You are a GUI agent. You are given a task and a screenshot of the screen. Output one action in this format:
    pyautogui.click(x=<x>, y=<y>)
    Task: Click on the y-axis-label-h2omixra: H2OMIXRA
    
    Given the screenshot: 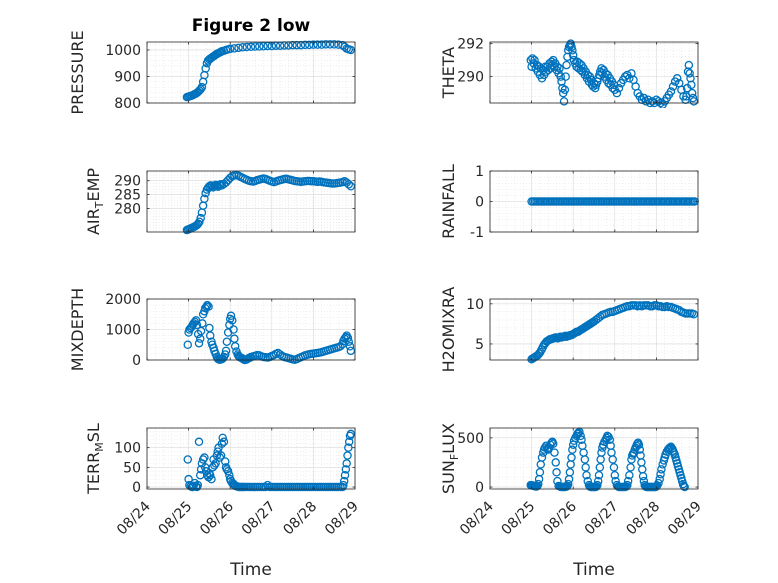 What is the action you would take?
    pyautogui.click(x=448, y=330)
    